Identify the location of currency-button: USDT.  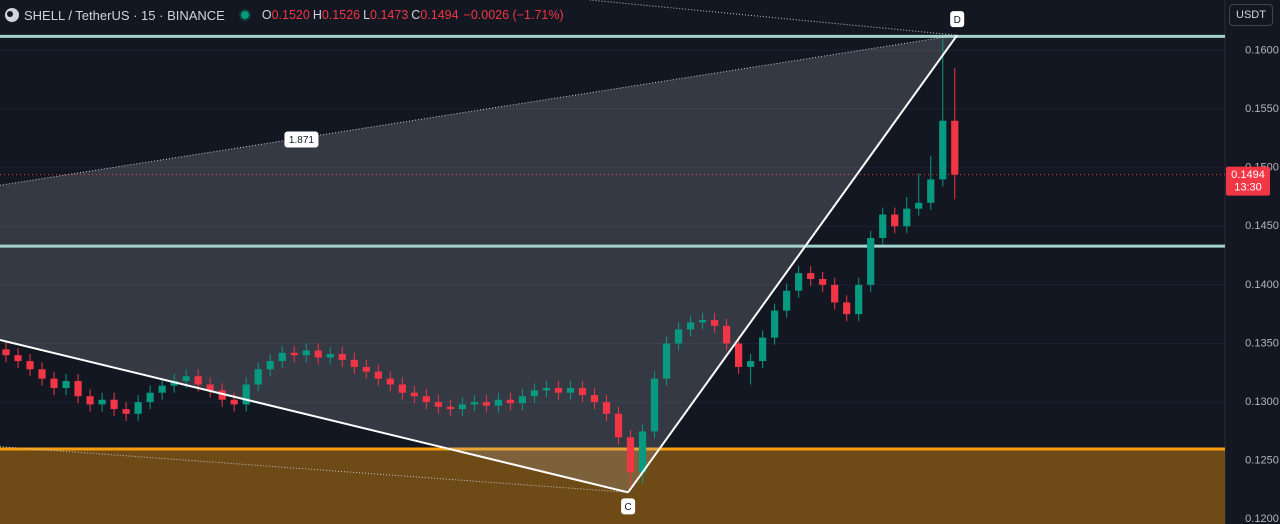
(1251, 15).